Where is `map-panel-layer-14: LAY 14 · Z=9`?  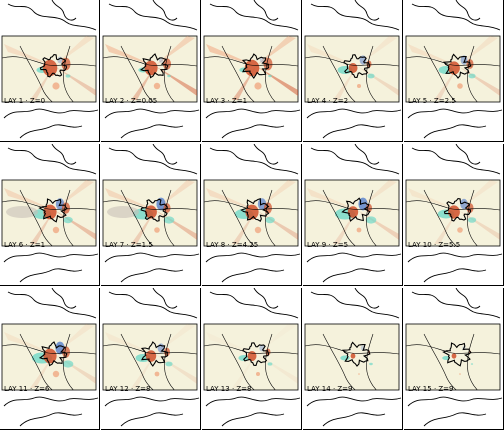
map-panel-layer-14: LAY 14 · Z=9 is located at coordinates (353, 359).